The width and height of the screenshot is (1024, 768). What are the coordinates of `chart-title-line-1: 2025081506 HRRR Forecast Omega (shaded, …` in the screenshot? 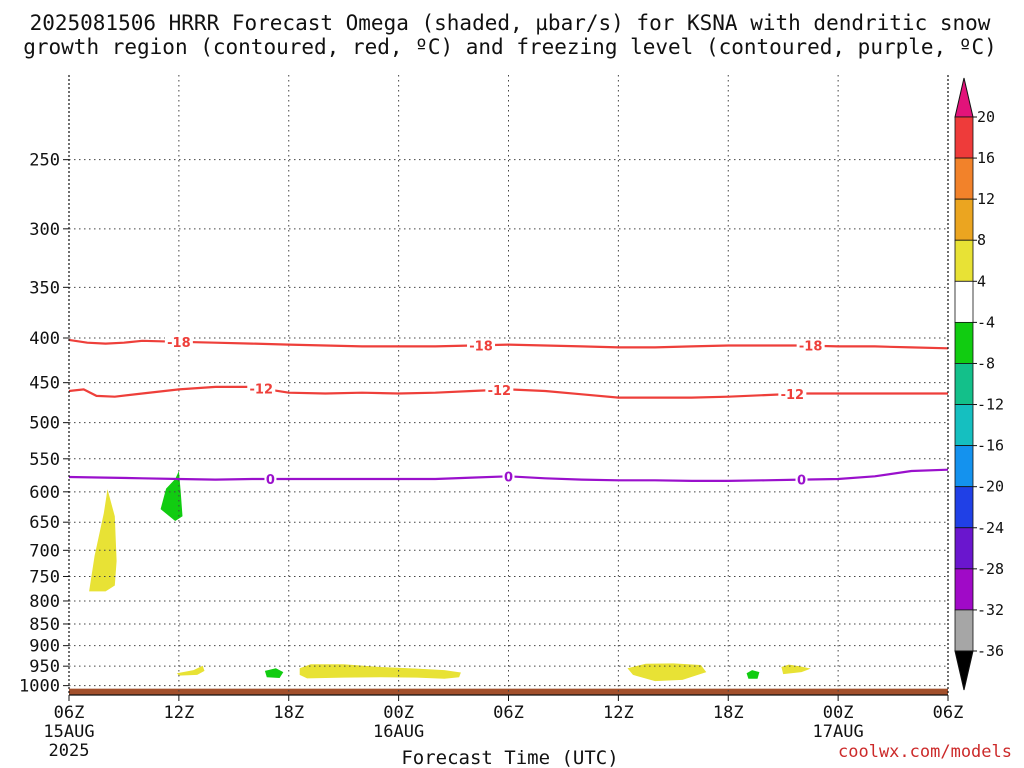 It's located at (510, 23).